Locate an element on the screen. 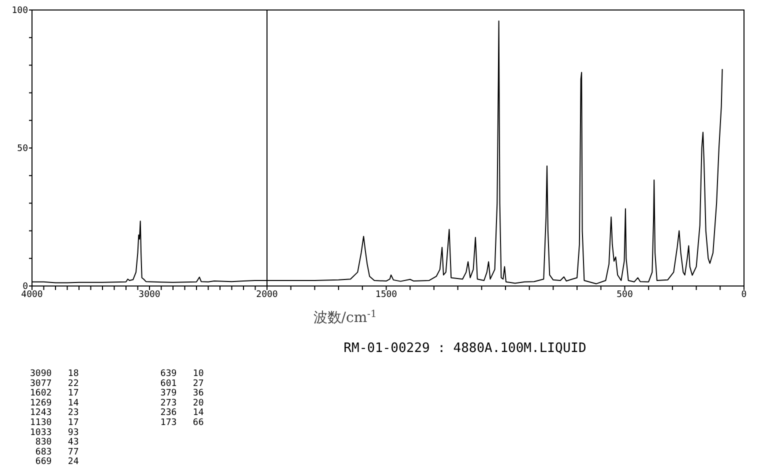 Image resolution: width=763 pixels, height=472 pixels. xtick: 500 is located at coordinates (624, 295).